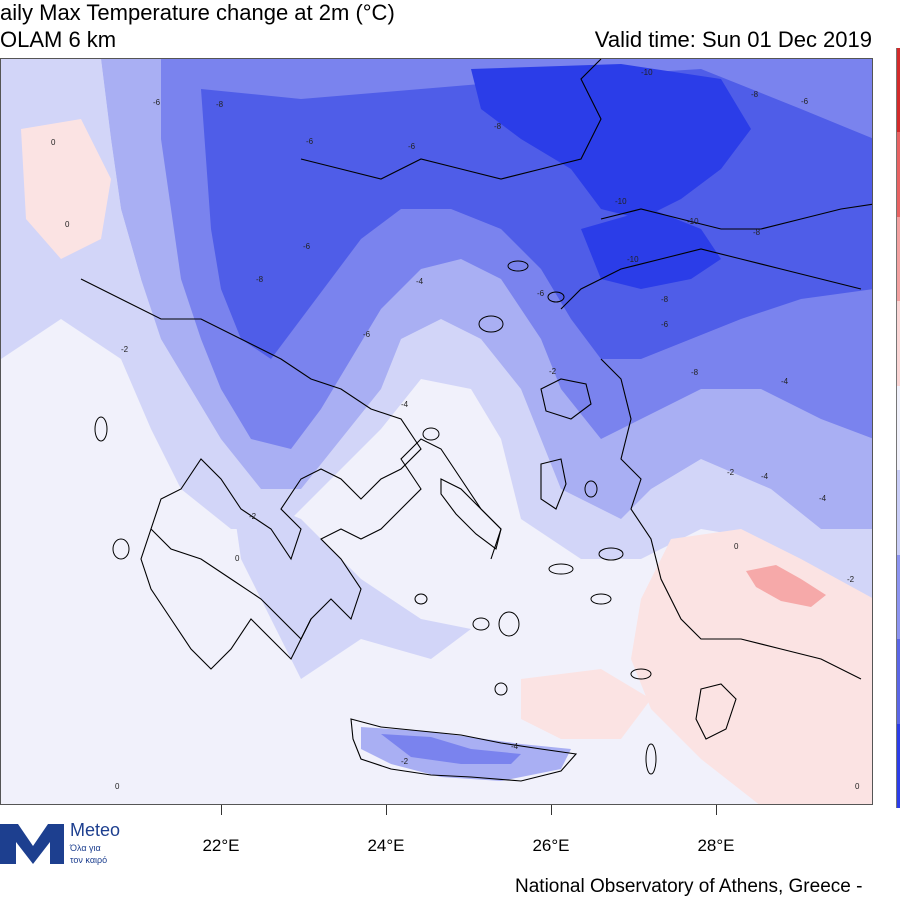 This screenshot has height=900, width=900. Describe the element at coordinates (611, 141) in the screenshot. I see `strong-cold-region` at that location.